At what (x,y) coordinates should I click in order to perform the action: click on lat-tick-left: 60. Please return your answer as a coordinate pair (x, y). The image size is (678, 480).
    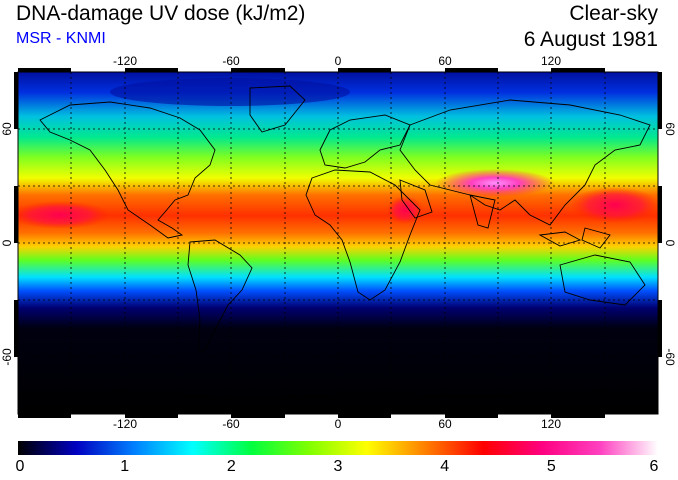
    Looking at the image, I should click on (7, 129).